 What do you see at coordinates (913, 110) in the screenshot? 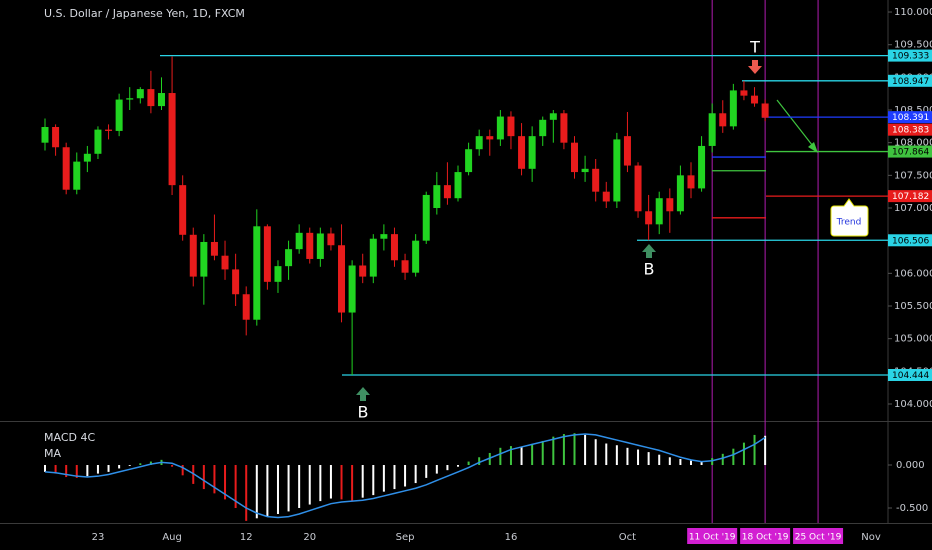
I see `y-tick-label: 108.500` at bounding box center [913, 110].